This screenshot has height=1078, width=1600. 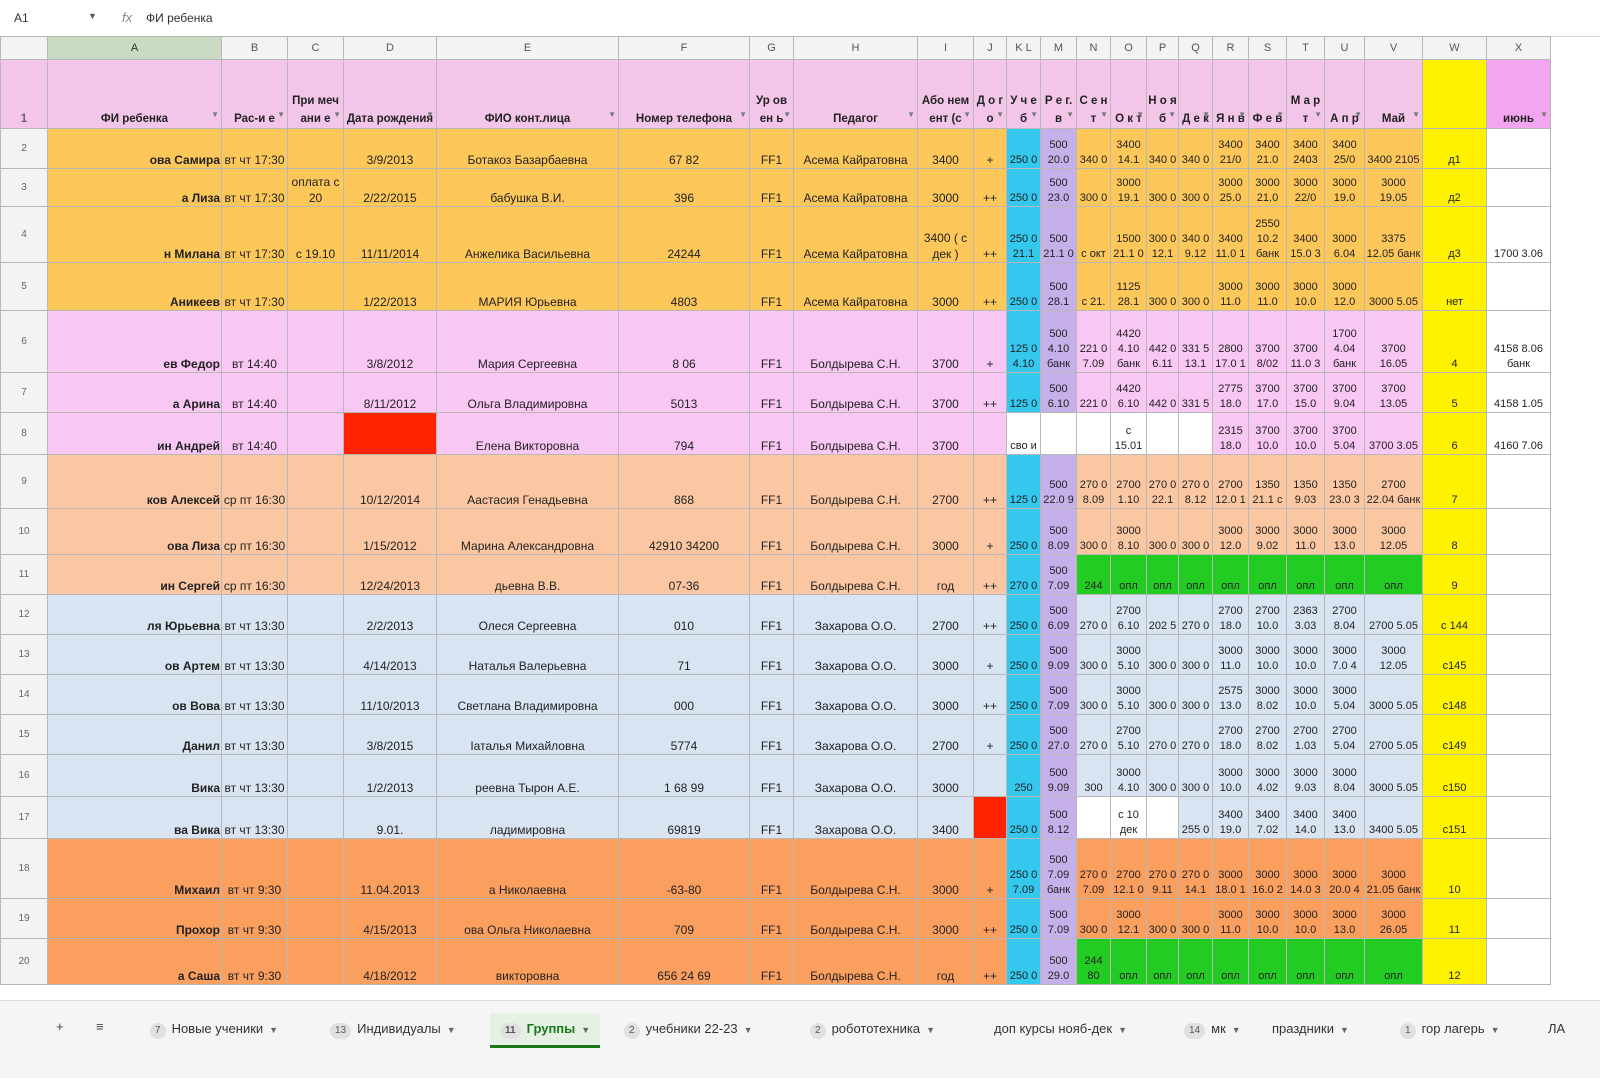 What do you see at coordinates (1058, 868) in the screenshot?
I see `cell: 500 7.09 банк` at bounding box center [1058, 868].